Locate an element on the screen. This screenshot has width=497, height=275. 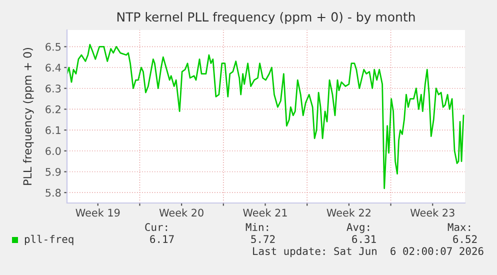
y-tick-label: 6.0 is located at coordinates (53, 151).